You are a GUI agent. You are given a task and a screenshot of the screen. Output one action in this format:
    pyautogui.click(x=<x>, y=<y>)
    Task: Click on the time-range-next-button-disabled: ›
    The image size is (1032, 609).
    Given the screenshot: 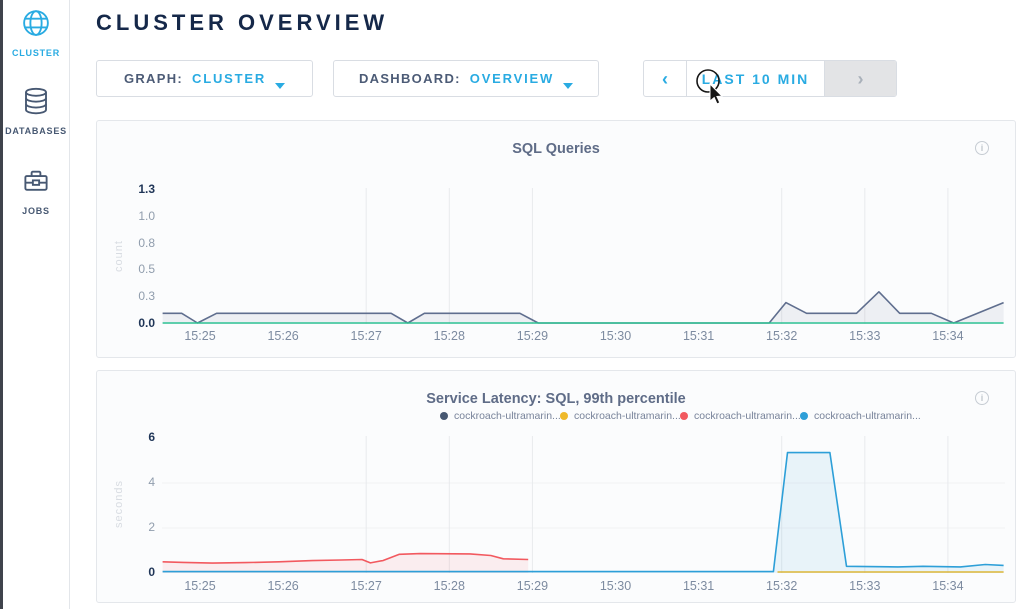 What is the action you would take?
    pyautogui.click(x=860, y=78)
    